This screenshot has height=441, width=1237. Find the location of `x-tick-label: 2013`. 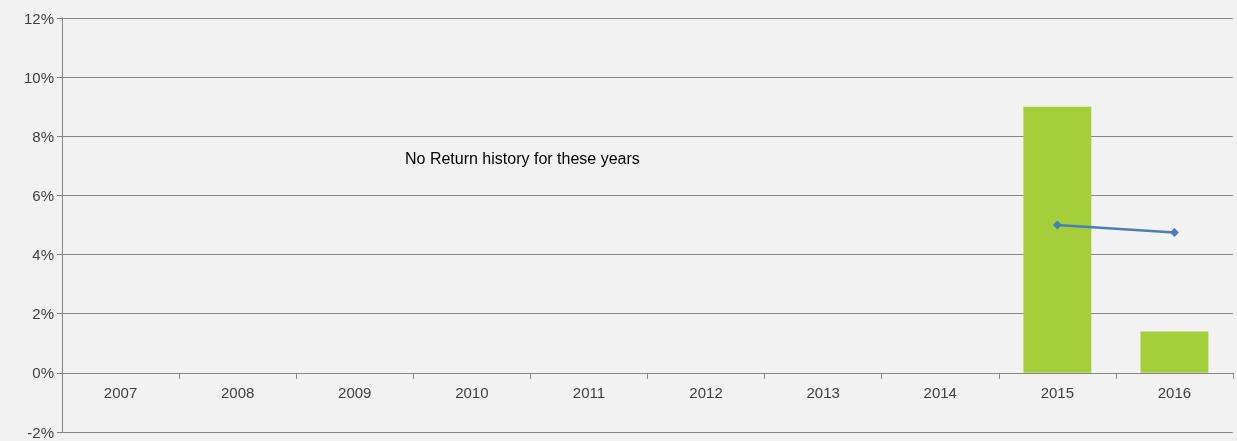

x-tick-label: 2013 is located at coordinates (823, 392).